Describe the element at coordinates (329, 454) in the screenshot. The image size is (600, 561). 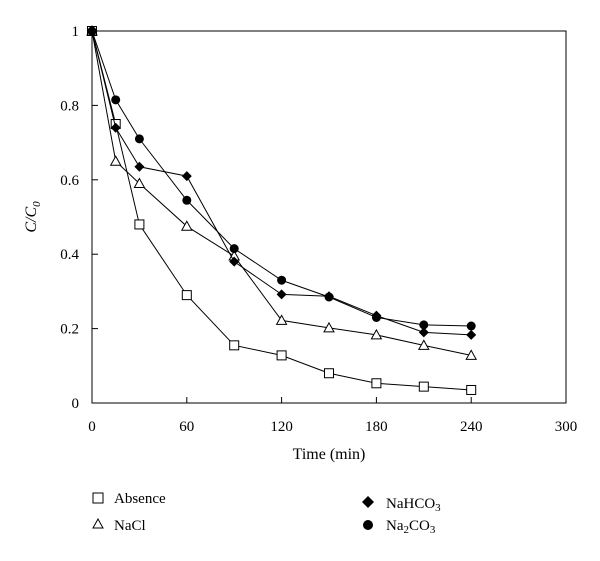
I see `x-axis-title: Time (min)` at that location.